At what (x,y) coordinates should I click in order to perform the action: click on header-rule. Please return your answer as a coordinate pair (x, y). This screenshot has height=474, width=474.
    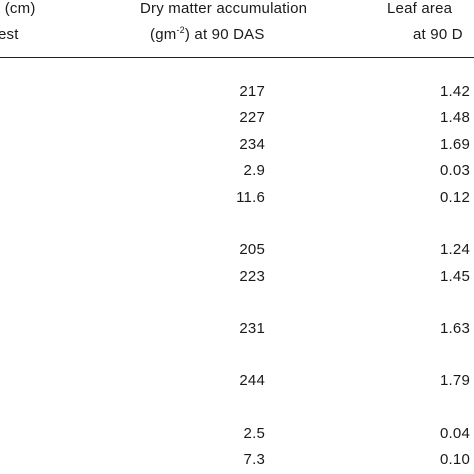
    Looking at the image, I should click on (237, 57).